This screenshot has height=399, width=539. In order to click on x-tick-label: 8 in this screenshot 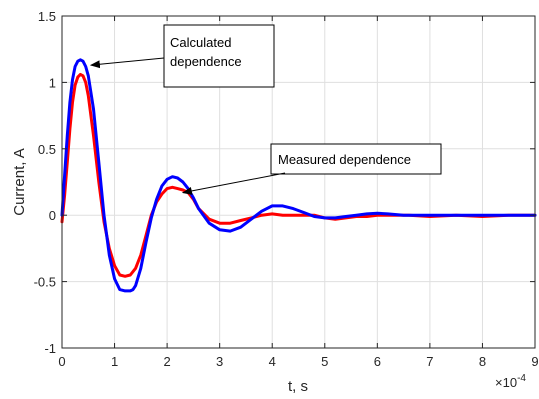, I will do `click(482, 361)`.